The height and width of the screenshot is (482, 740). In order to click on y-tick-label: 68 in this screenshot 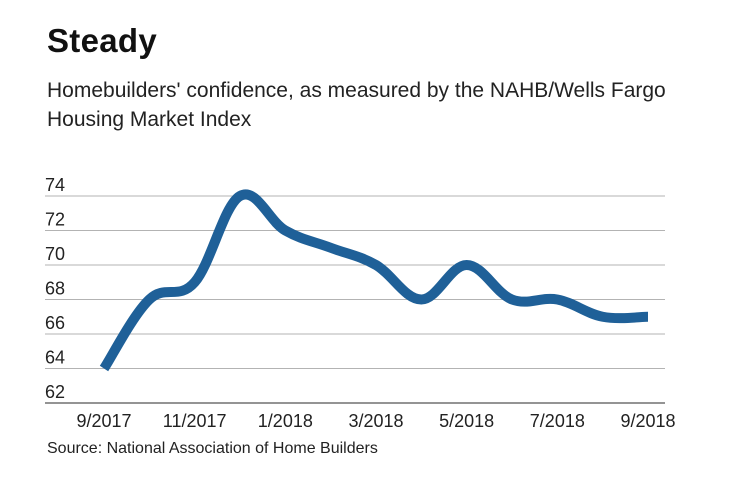, I will do `click(55, 289)`.